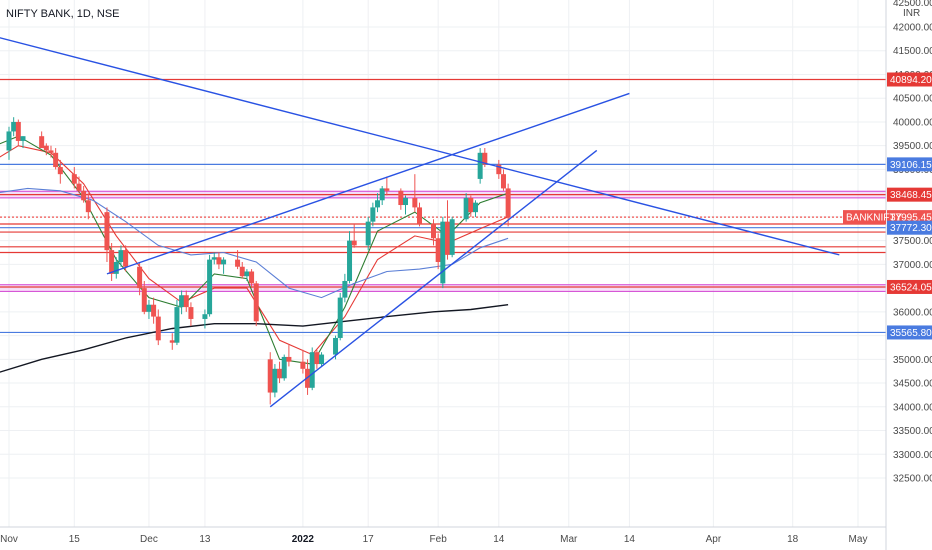 This screenshot has width=932, height=550. What do you see at coordinates (63, 14) in the screenshot?
I see `chart-title: NIFTY BANK, 1D, NSE` at bounding box center [63, 14].